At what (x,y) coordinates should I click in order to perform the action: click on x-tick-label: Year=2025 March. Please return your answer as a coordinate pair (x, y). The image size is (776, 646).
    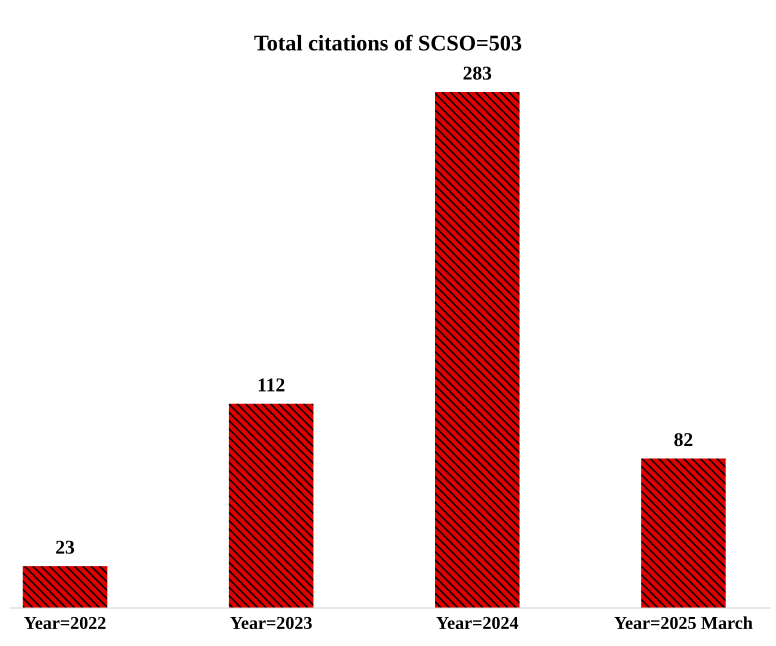
    Looking at the image, I should click on (683, 623).